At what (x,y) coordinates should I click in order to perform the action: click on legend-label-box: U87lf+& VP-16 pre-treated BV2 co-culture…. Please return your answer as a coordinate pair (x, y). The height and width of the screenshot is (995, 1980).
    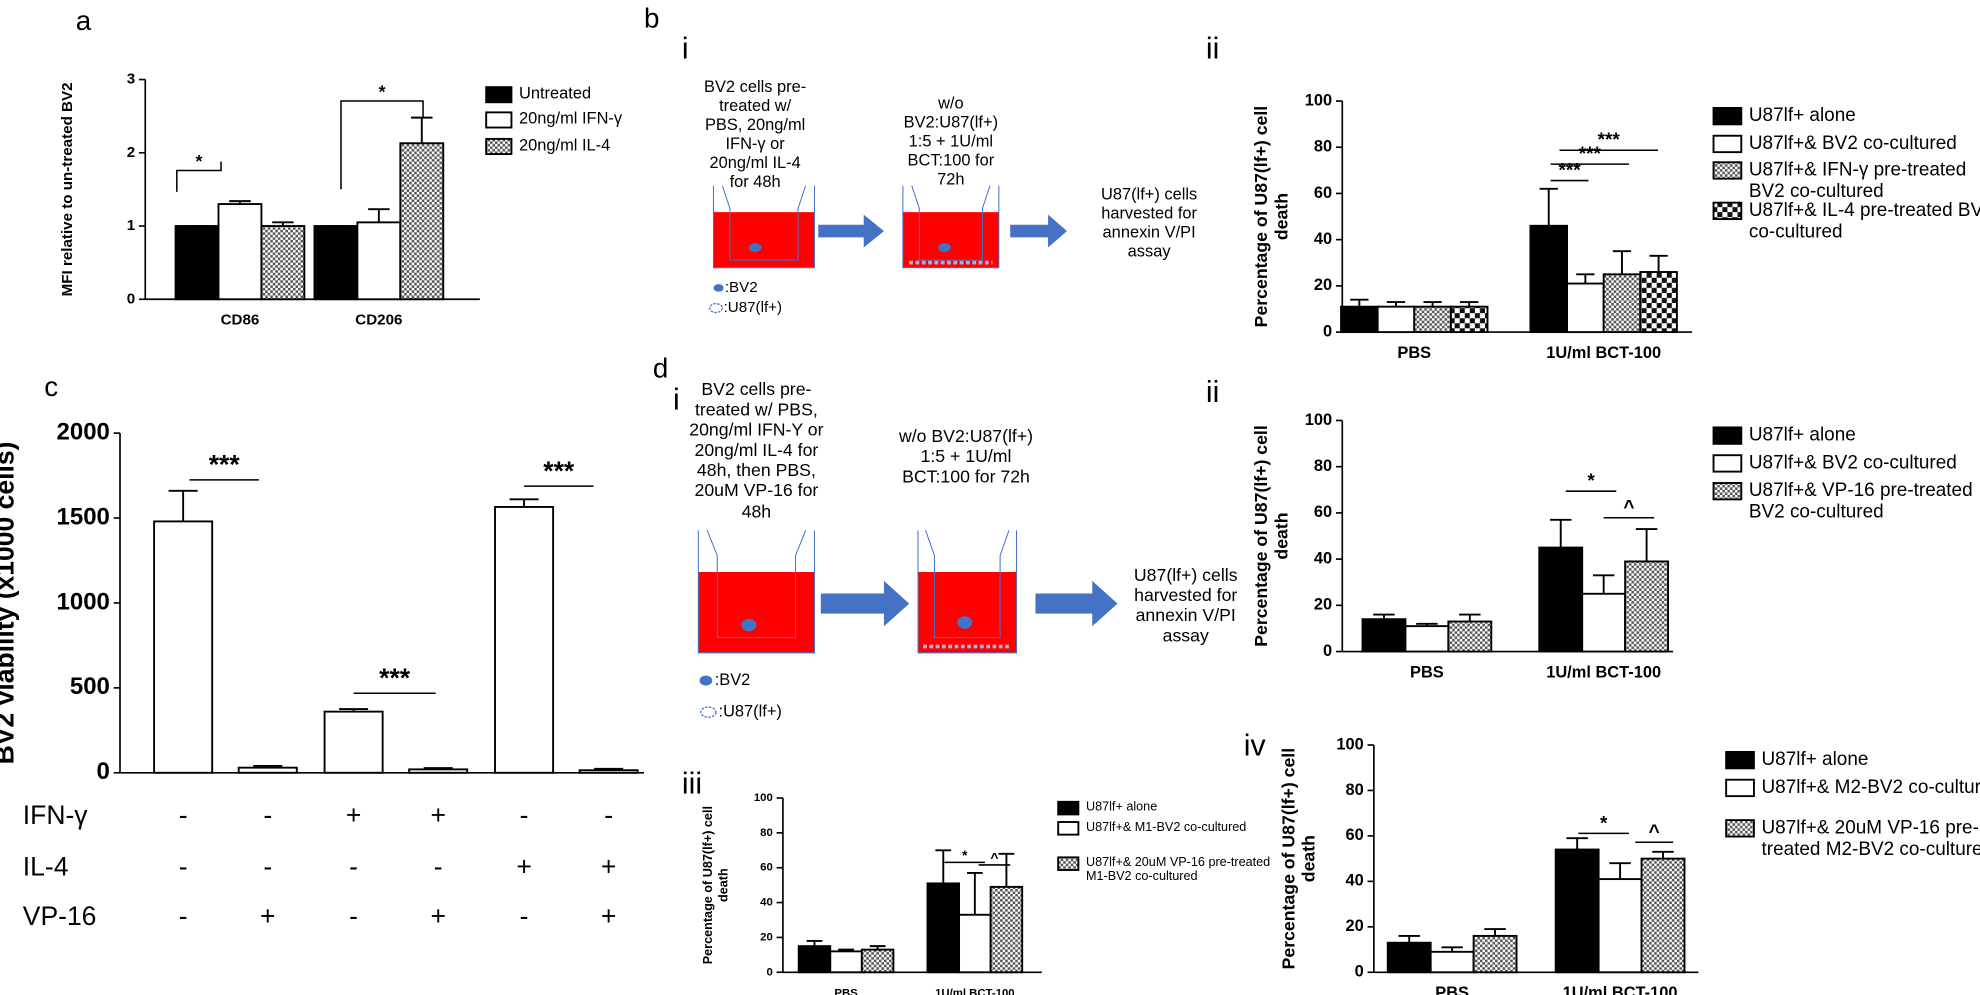
    Looking at the image, I should click on (1861, 500).